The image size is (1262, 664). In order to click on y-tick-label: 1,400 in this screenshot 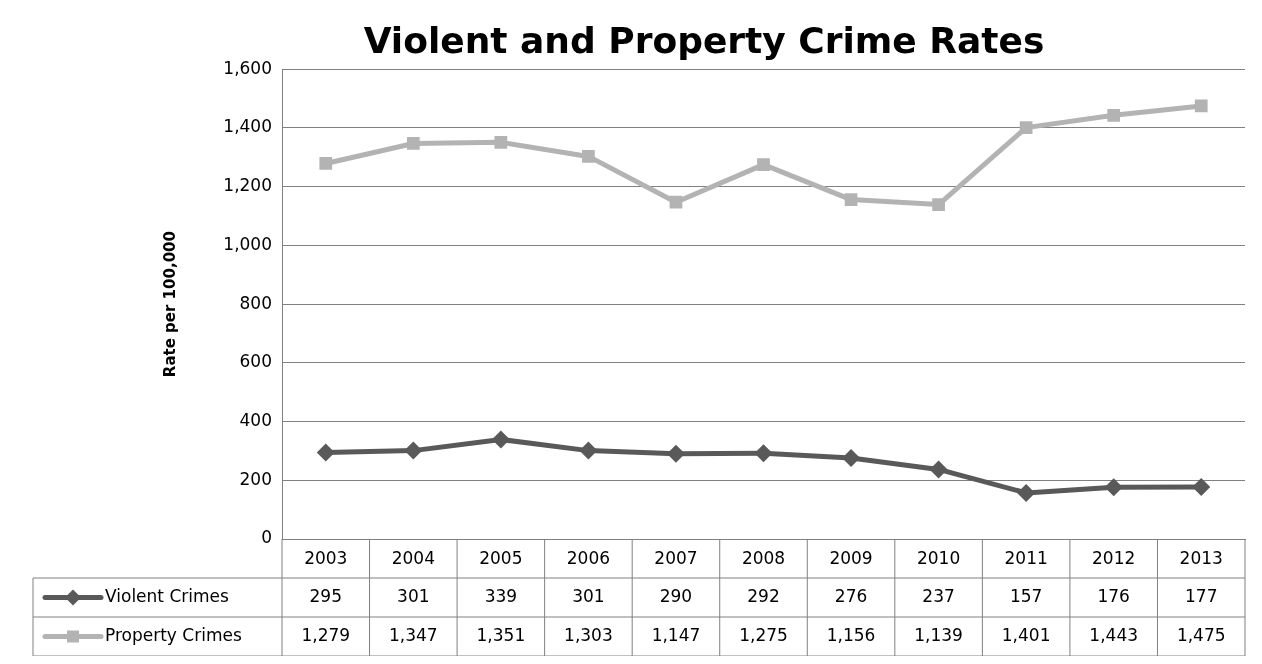, I will do `click(247, 126)`.